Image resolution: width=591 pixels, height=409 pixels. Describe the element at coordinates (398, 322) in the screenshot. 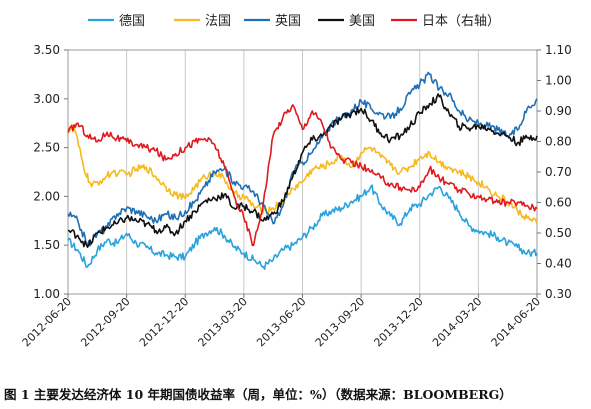

I see `x-tick-label: 2013-12-20` at that location.